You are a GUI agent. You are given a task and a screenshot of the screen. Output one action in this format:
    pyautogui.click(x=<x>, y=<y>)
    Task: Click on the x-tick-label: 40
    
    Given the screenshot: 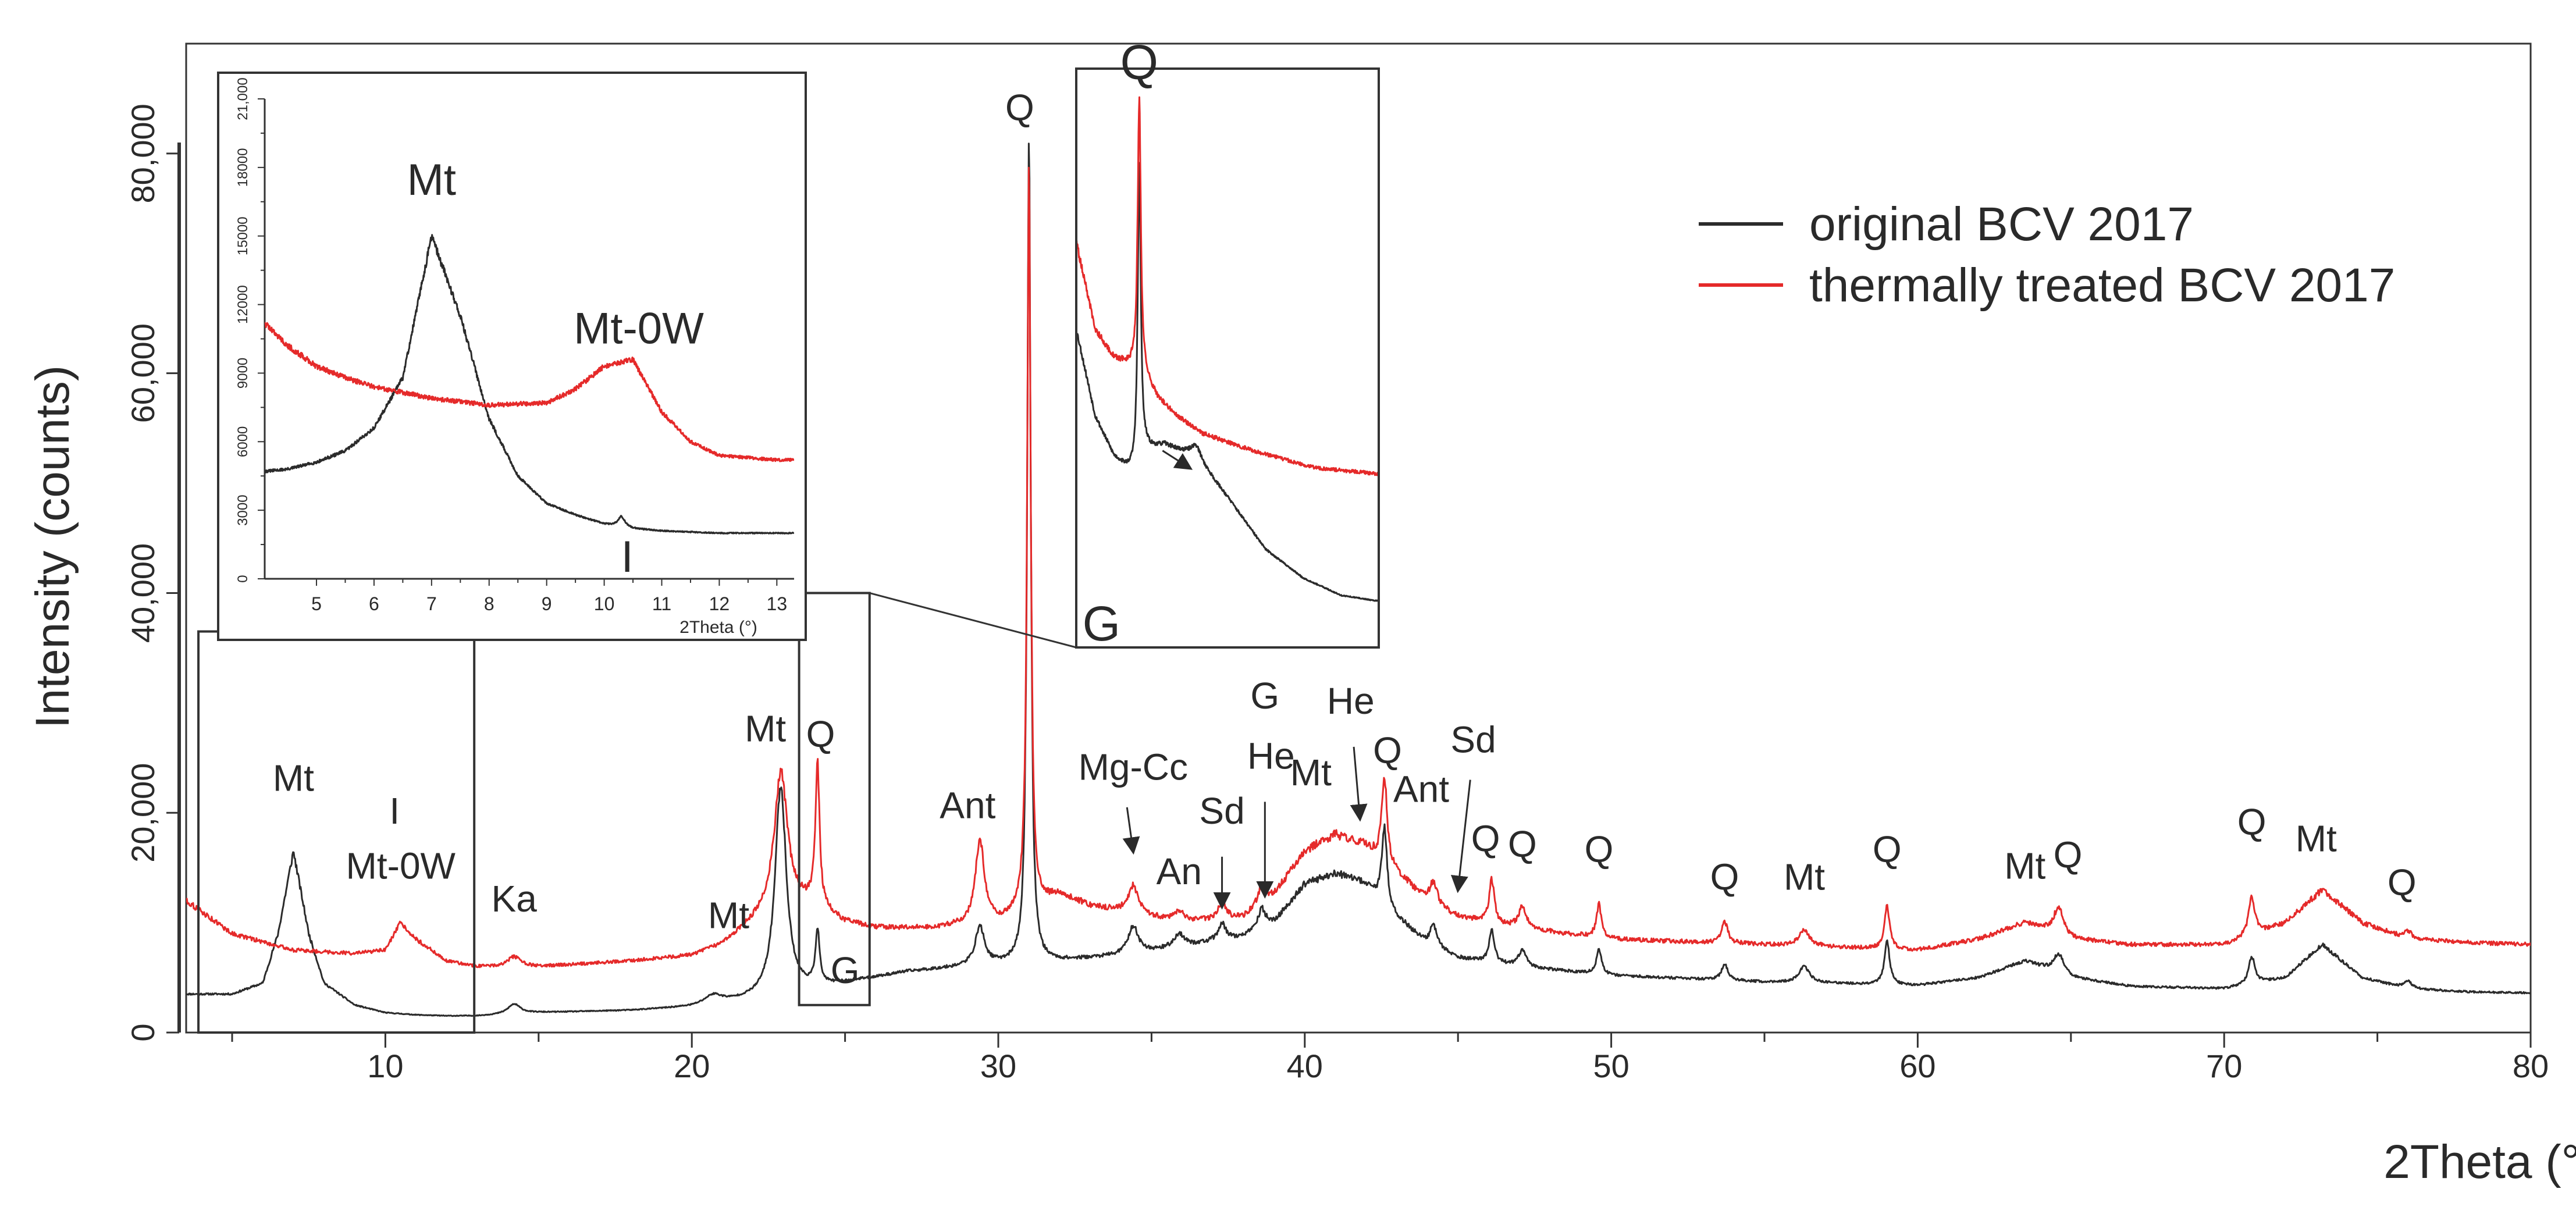 What is the action you would take?
    pyautogui.click(x=1305, y=1066)
    